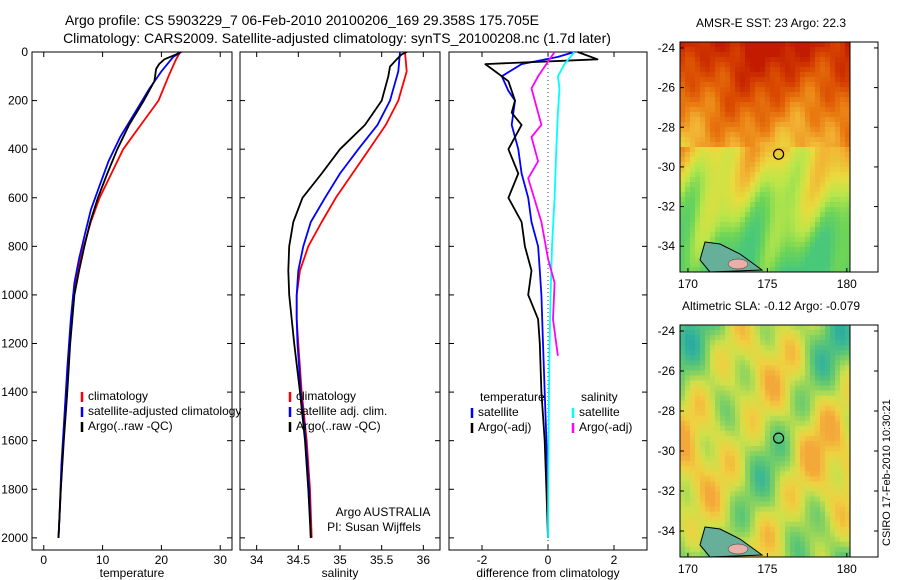 Image resolution: width=900 pixels, height=580 pixels. Describe the element at coordinates (14, 344) in the screenshot. I see `depth-tick-label: 1200` at that location.